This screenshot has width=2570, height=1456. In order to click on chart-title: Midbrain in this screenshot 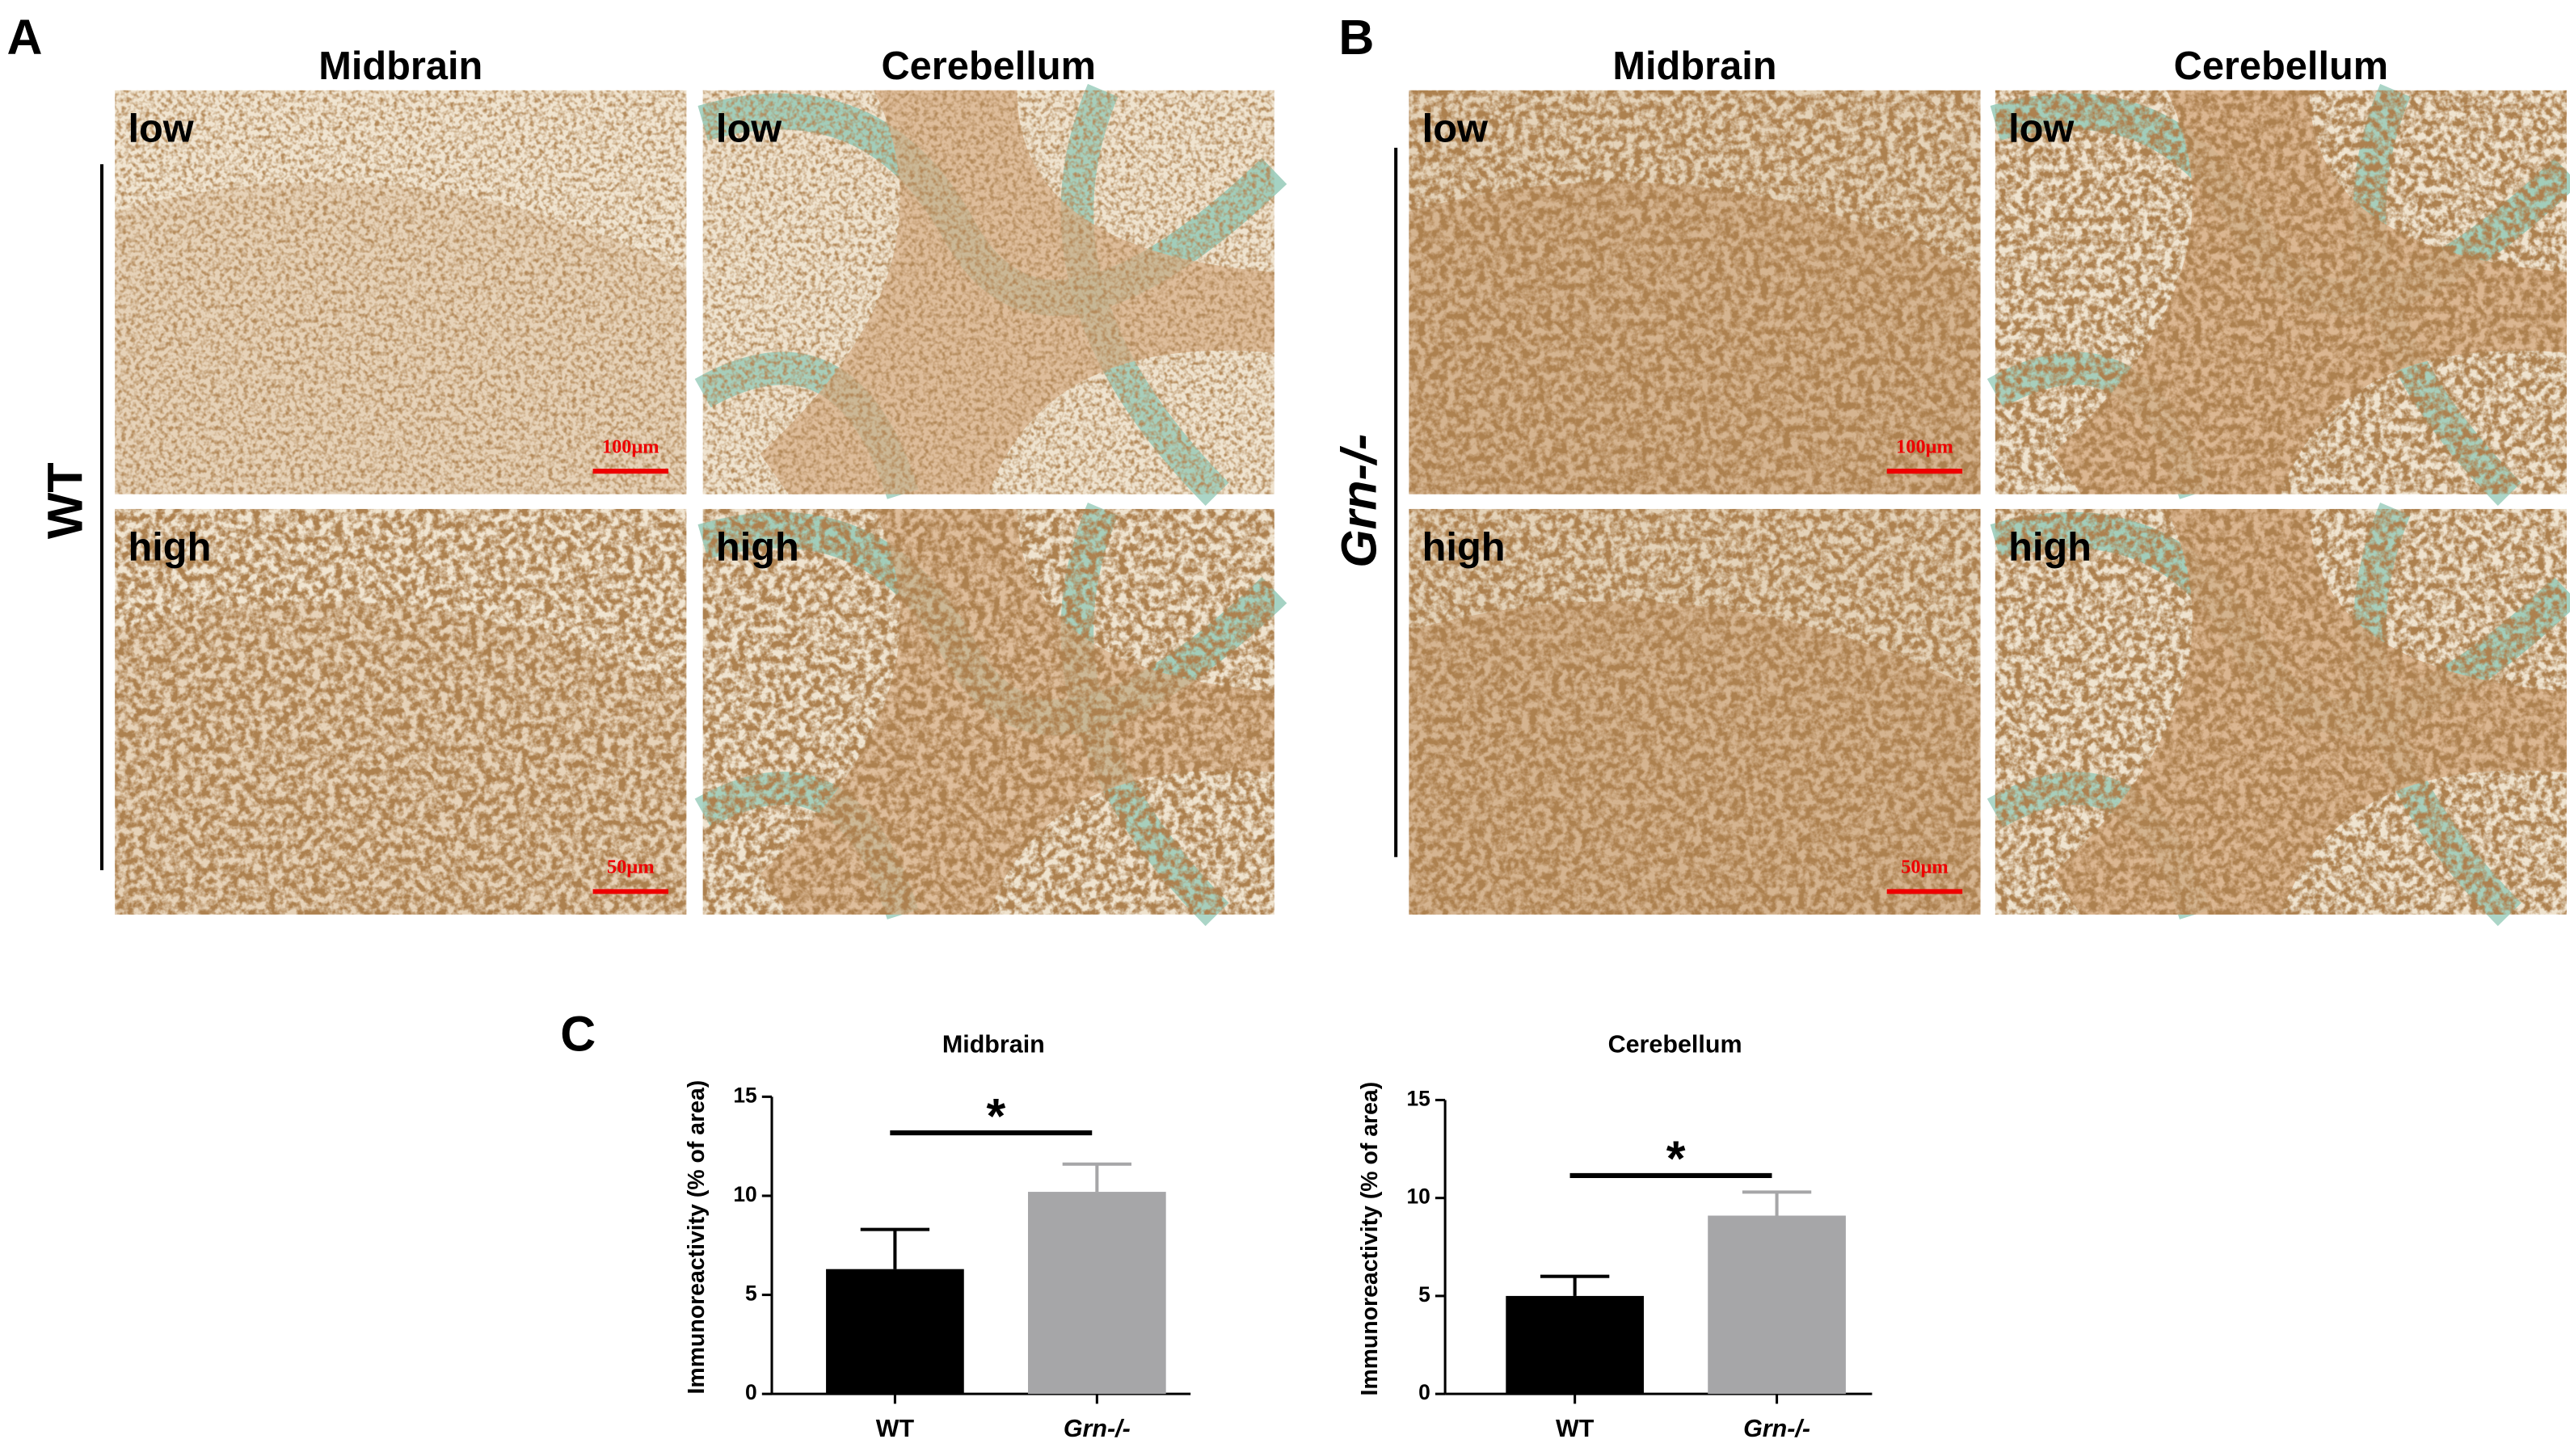, I will do `click(994, 1044)`.